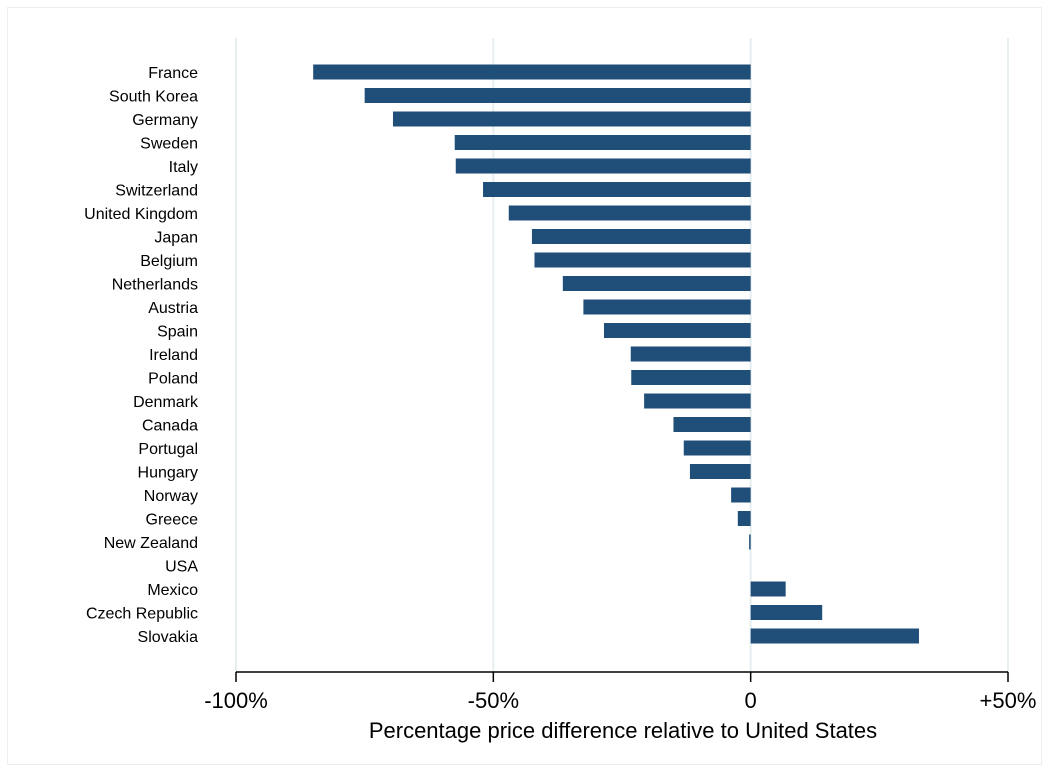 This screenshot has height=772, width=1049. What do you see at coordinates (141, 214) in the screenshot?
I see `category-label-united-kingdom: United Kingdom` at bounding box center [141, 214].